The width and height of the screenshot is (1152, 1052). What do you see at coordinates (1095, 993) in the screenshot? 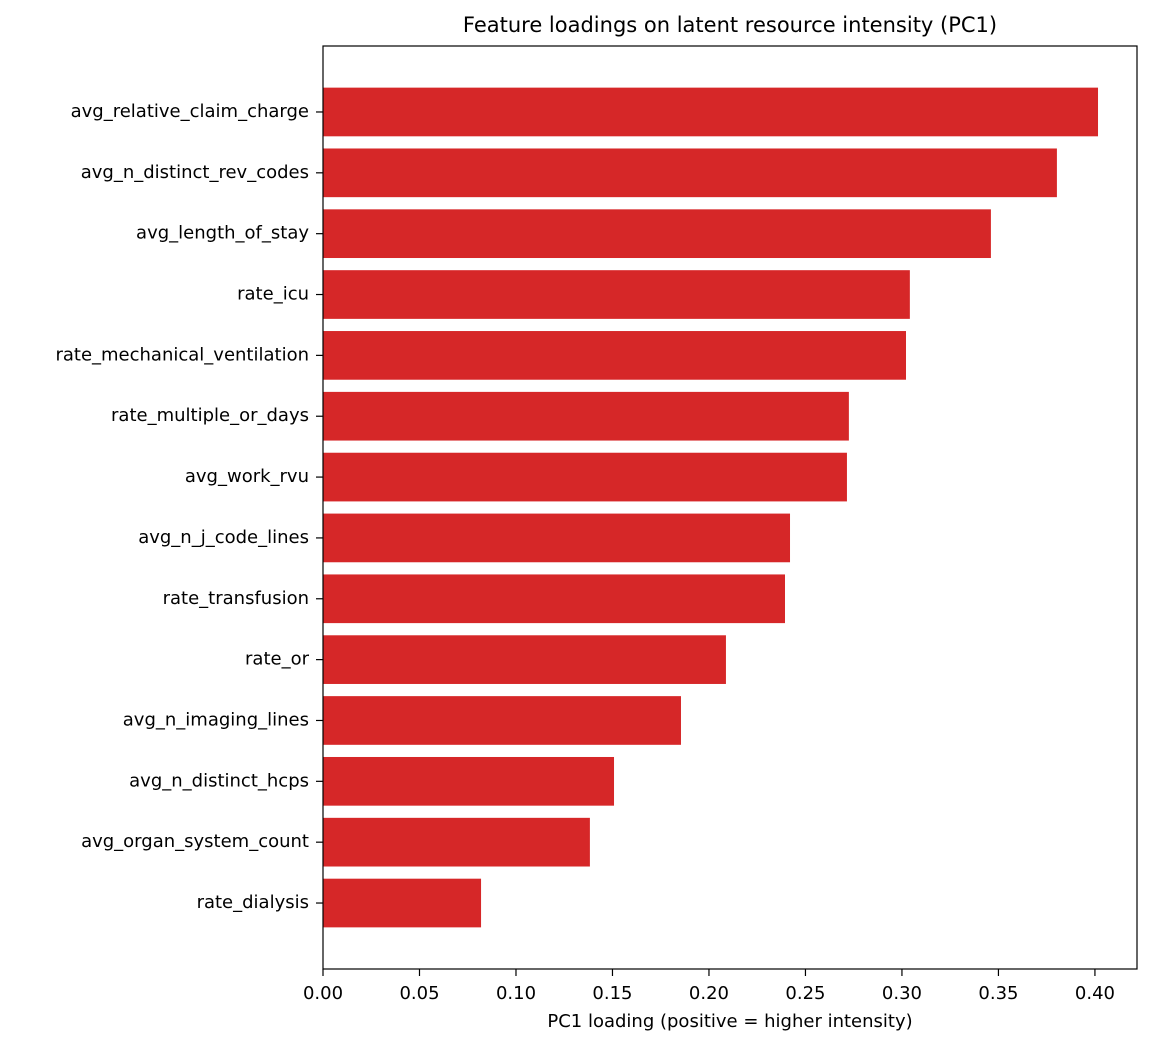
I see `x-tick-label: 0.40` at bounding box center [1095, 993].